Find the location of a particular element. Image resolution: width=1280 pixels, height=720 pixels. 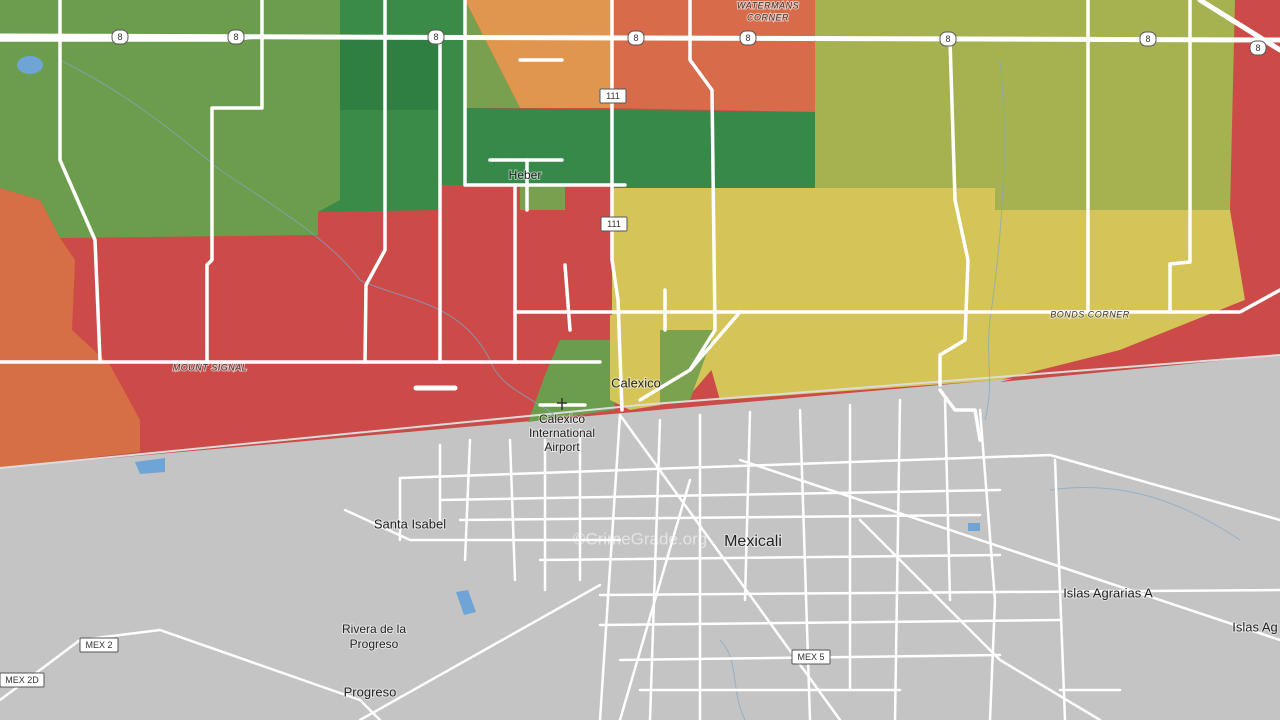

airport-icon is located at coordinates (562, 404).